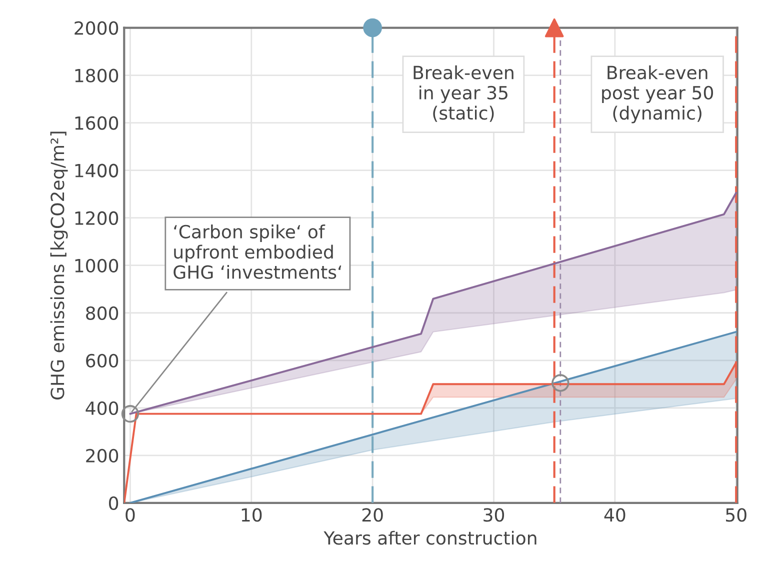 This screenshot has width=757, height=567. What do you see at coordinates (464, 93) in the screenshot?
I see `annotation: Break-even in year 35 (static)` at bounding box center [464, 93].